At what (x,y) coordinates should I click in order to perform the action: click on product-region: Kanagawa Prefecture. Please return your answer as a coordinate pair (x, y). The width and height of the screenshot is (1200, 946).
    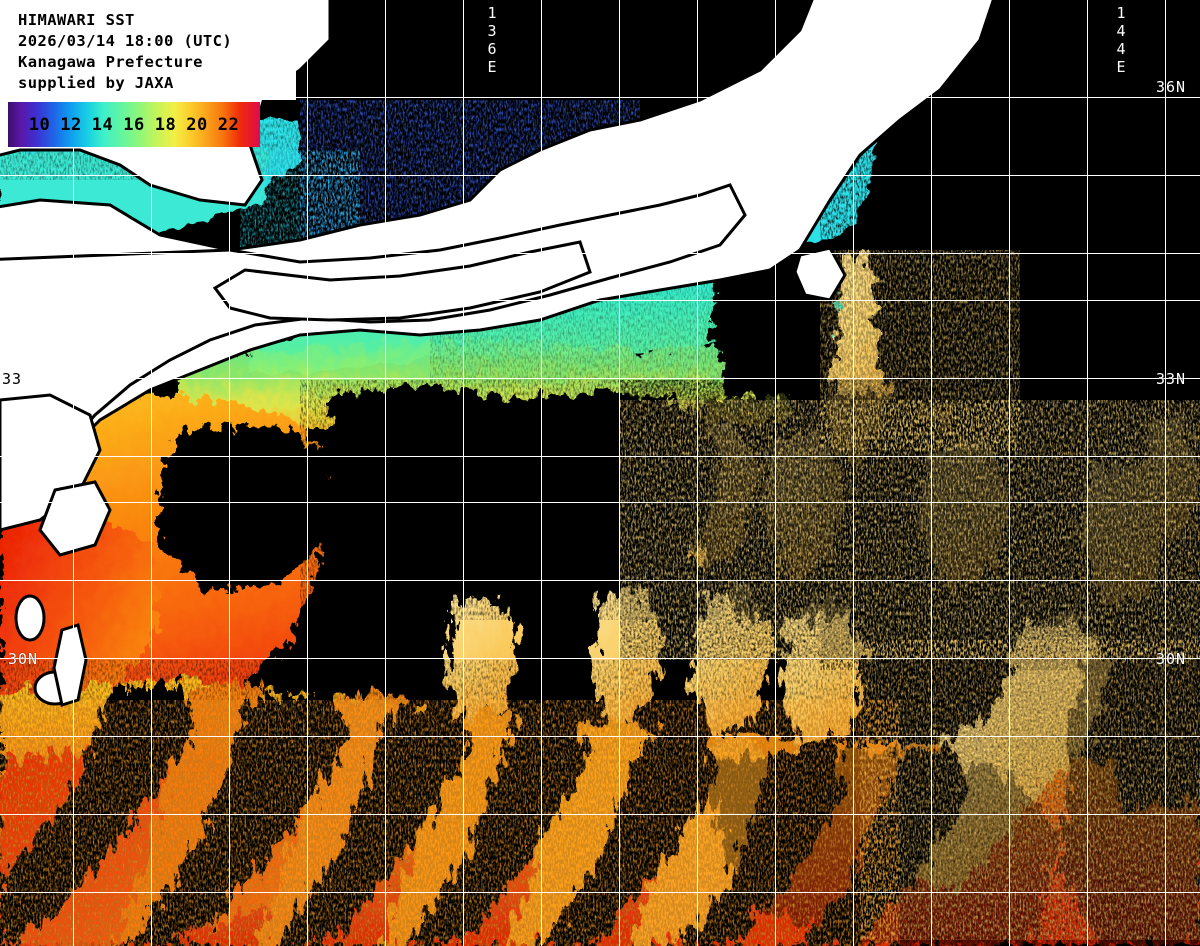
    Looking at the image, I should click on (110, 62).